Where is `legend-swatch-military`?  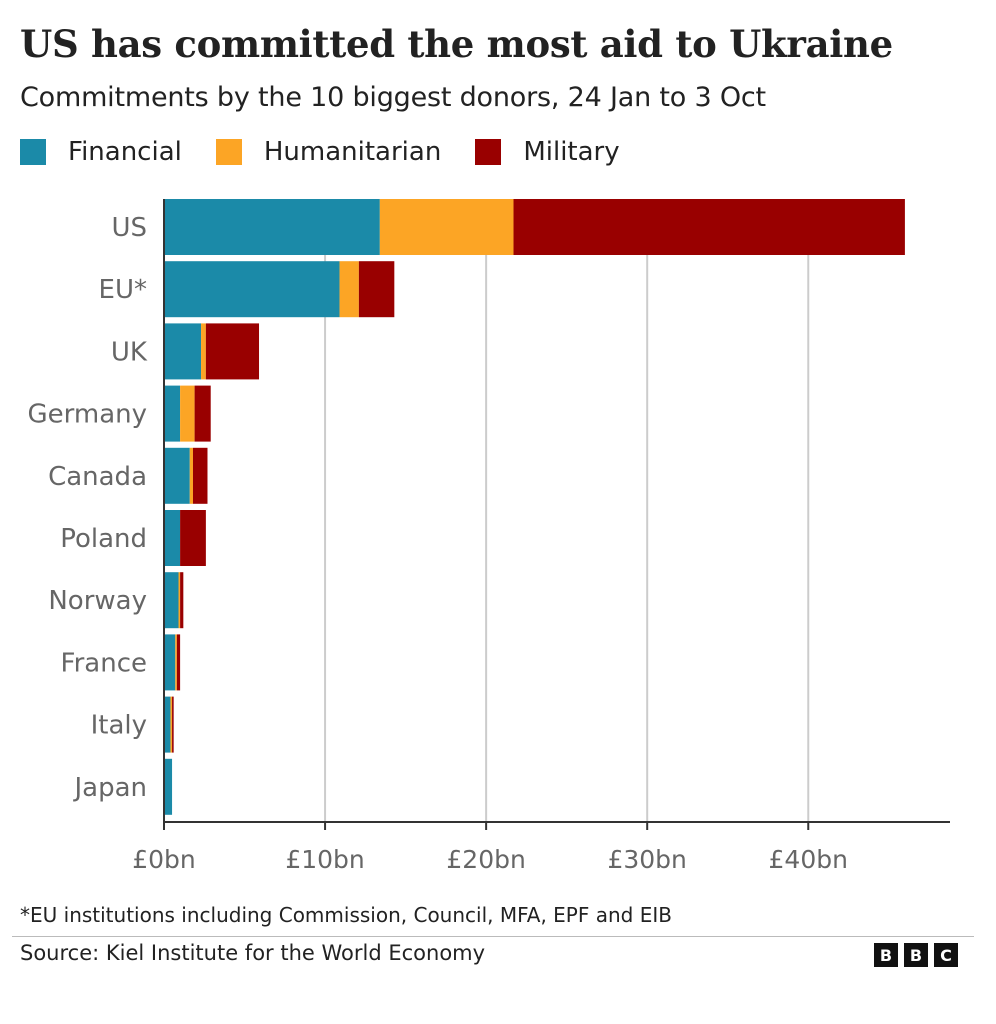 legend-swatch-military is located at coordinates (488, 152).